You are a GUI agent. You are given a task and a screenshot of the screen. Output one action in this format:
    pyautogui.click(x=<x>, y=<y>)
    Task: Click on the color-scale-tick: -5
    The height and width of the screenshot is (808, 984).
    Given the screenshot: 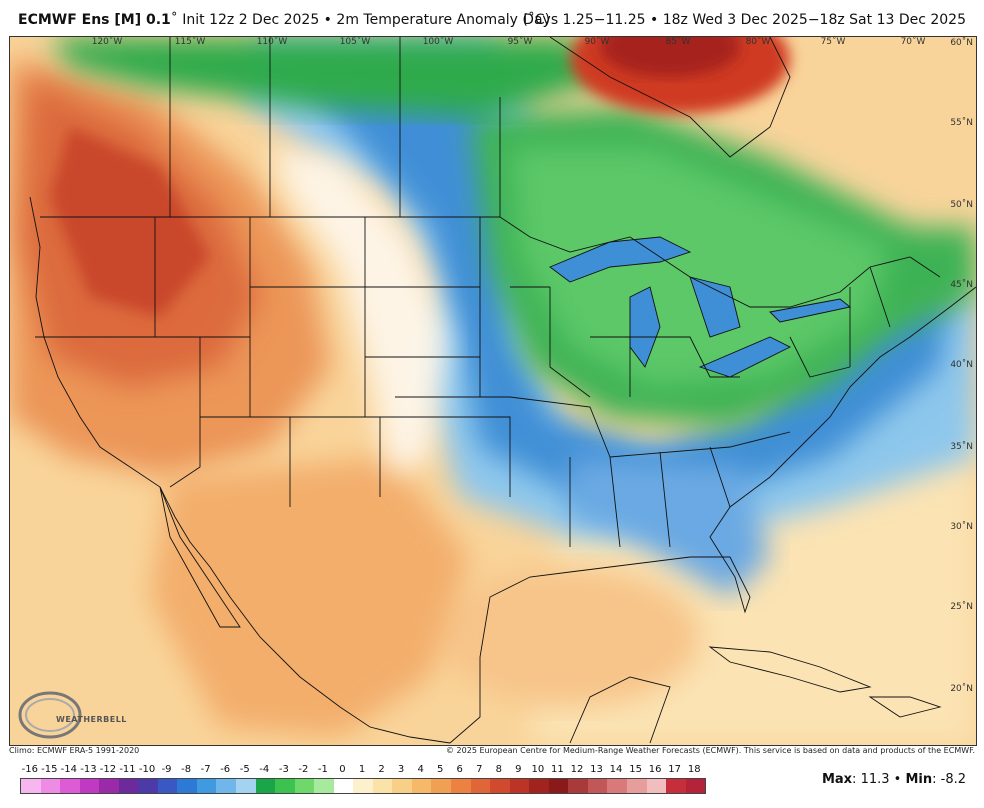 What is the action you would take?
    pyautogui.click(x=244, y=769)
    